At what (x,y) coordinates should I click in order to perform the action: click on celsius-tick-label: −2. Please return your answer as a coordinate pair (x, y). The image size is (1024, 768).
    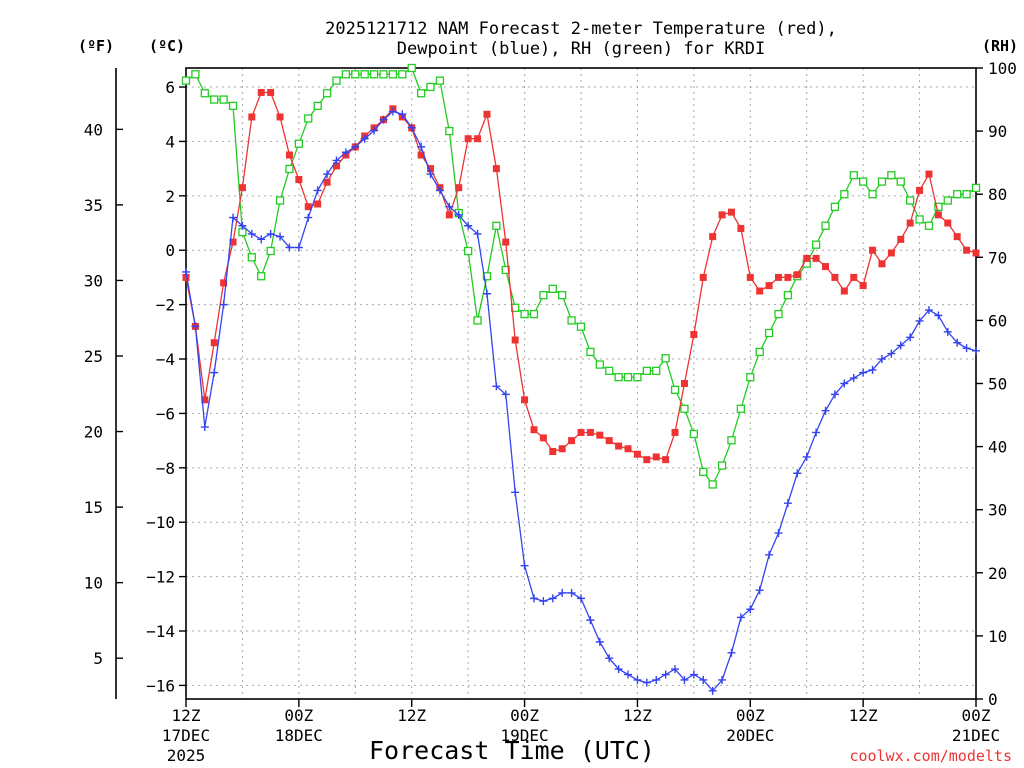
    Looking at the image, I should click on (165, 305).